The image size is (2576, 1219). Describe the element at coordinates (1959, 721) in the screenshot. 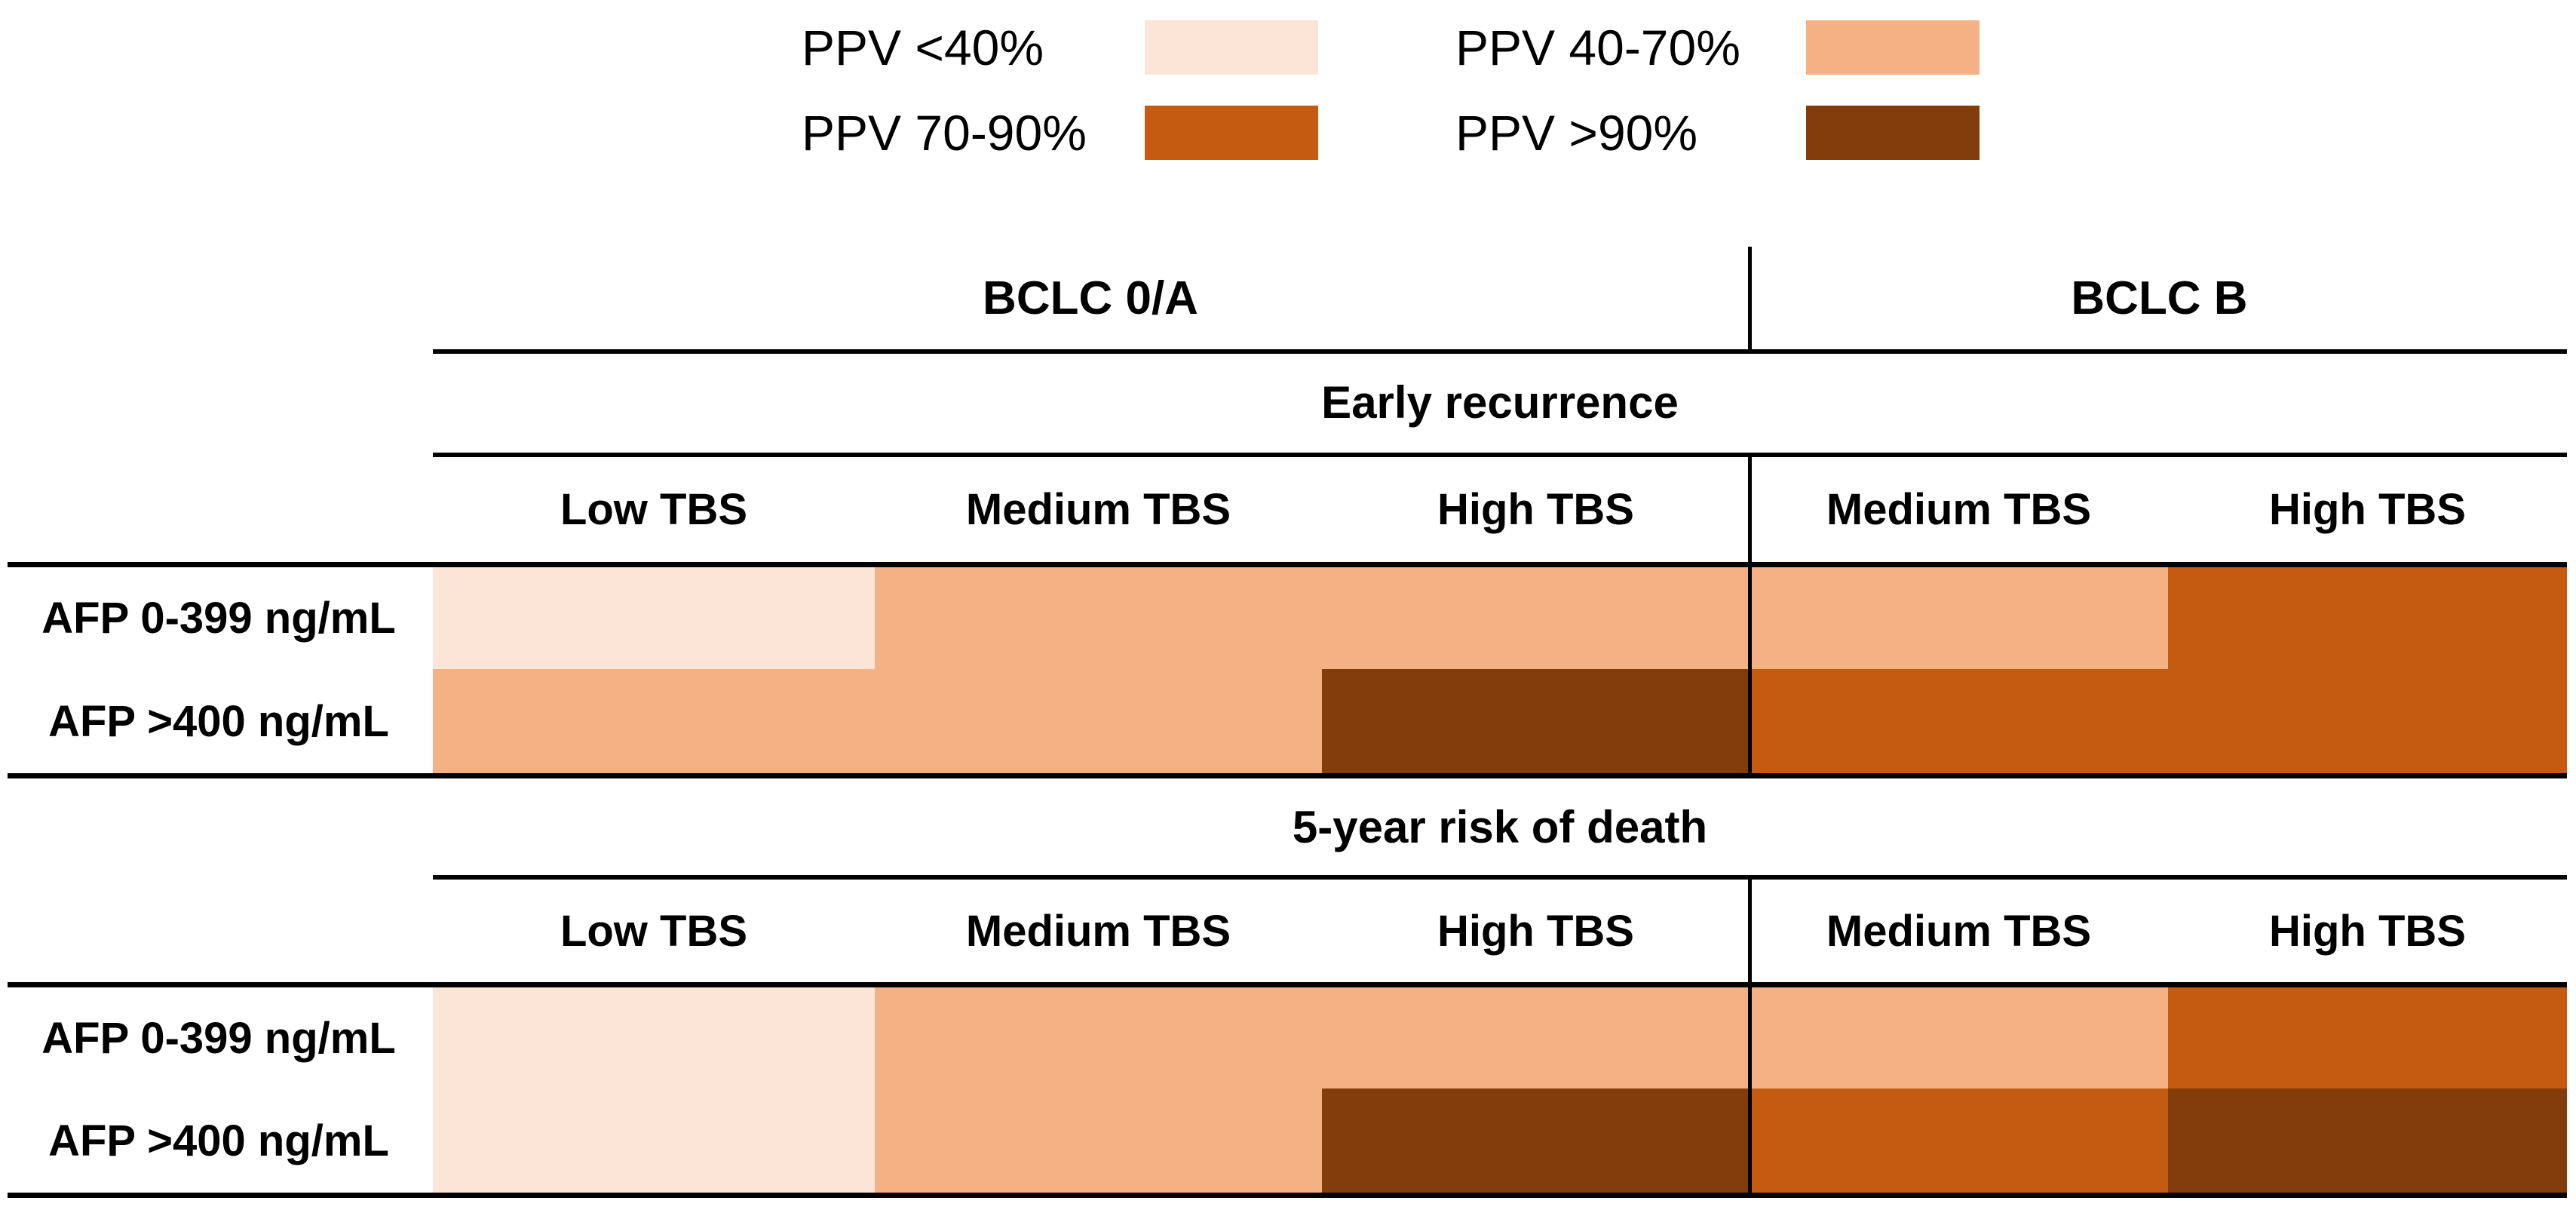

I see `heatmap-cell-s1-r2-b-medium` at that location.